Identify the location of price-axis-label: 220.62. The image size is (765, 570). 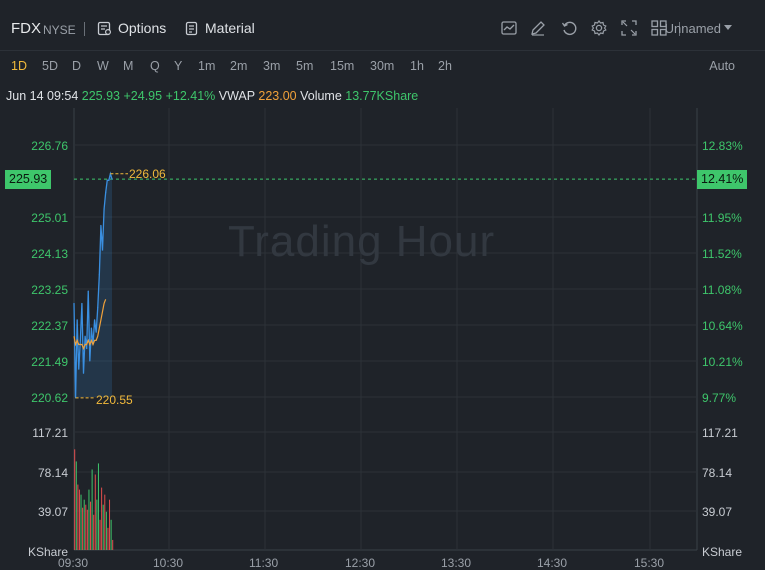
(49, 398).